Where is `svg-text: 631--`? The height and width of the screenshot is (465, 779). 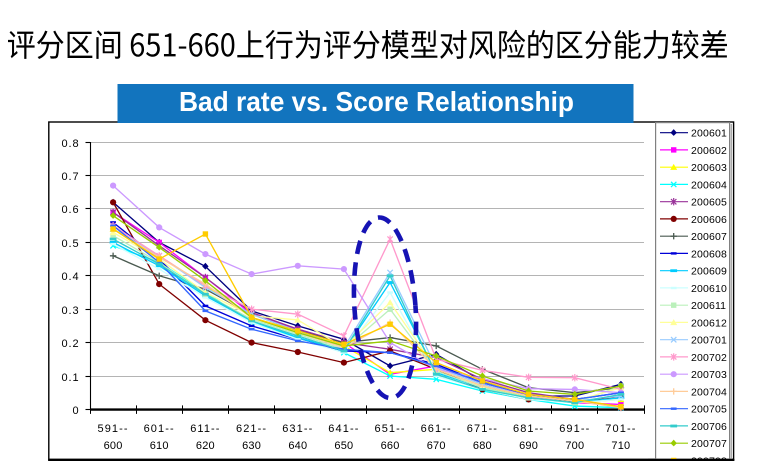
svg-text: 631-- is located at coordinates (297, 429).